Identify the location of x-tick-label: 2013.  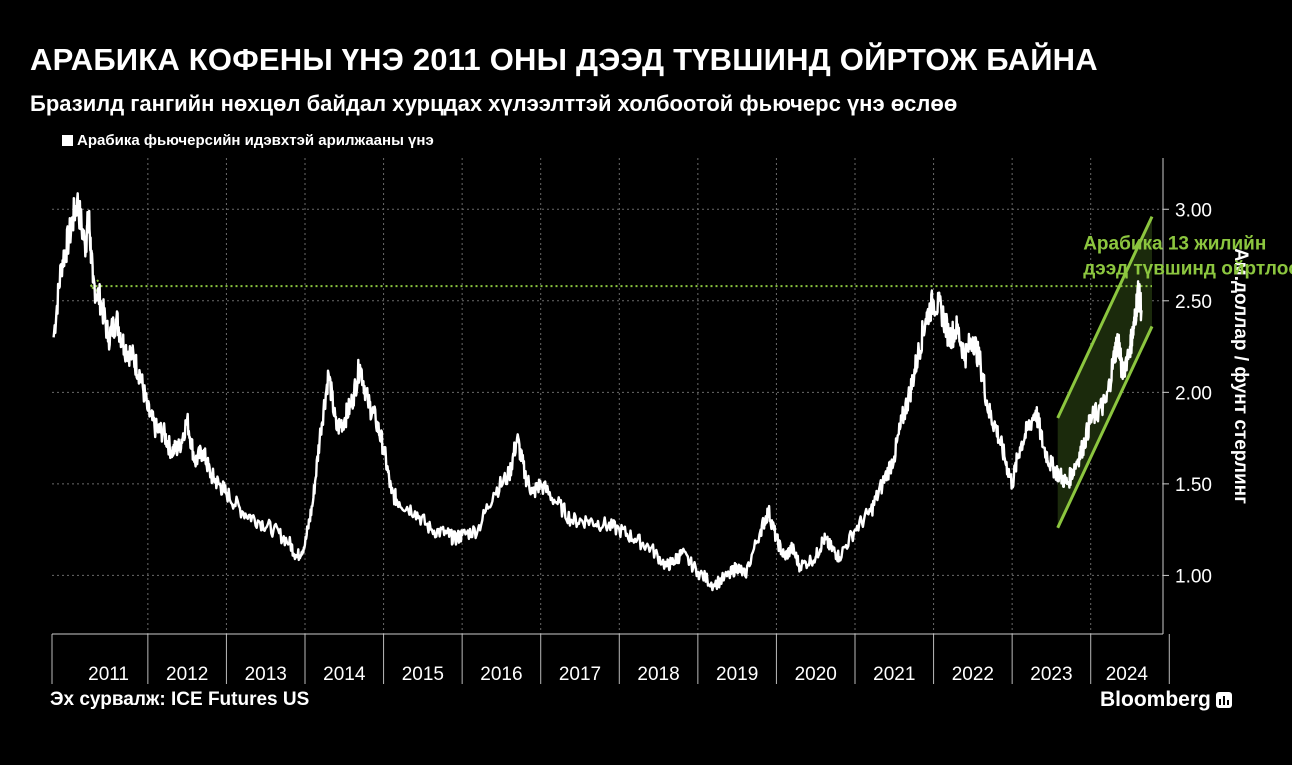
(266, 674).